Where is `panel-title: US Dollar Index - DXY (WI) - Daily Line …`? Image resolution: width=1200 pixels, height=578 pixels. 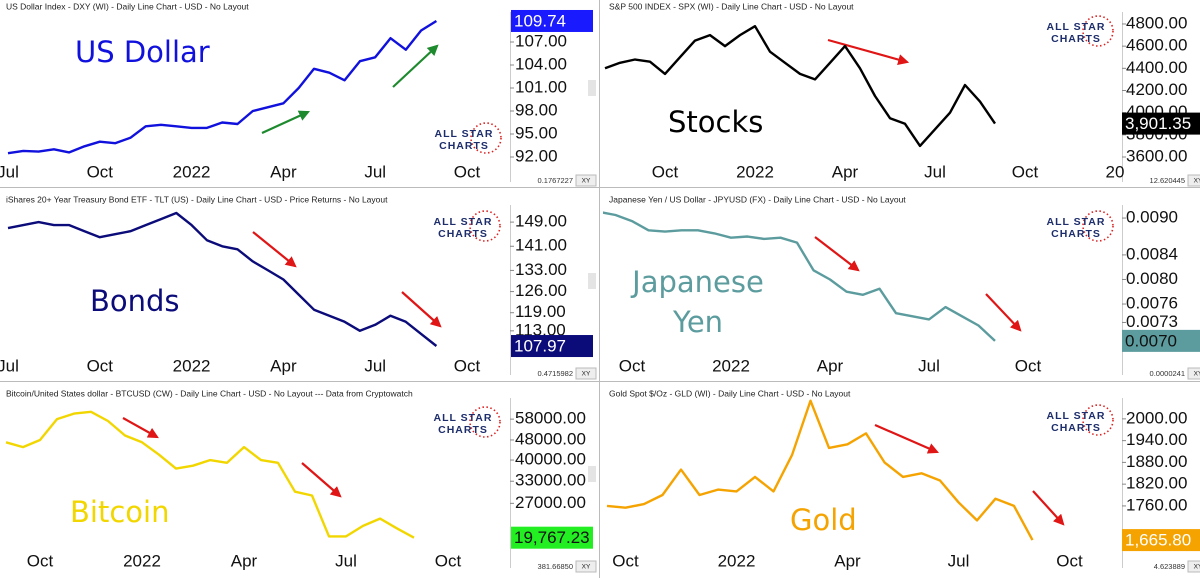 panel-title: US Dollar Index - DXY (WI) - Daily Line … is located at coordinates (127, 6).